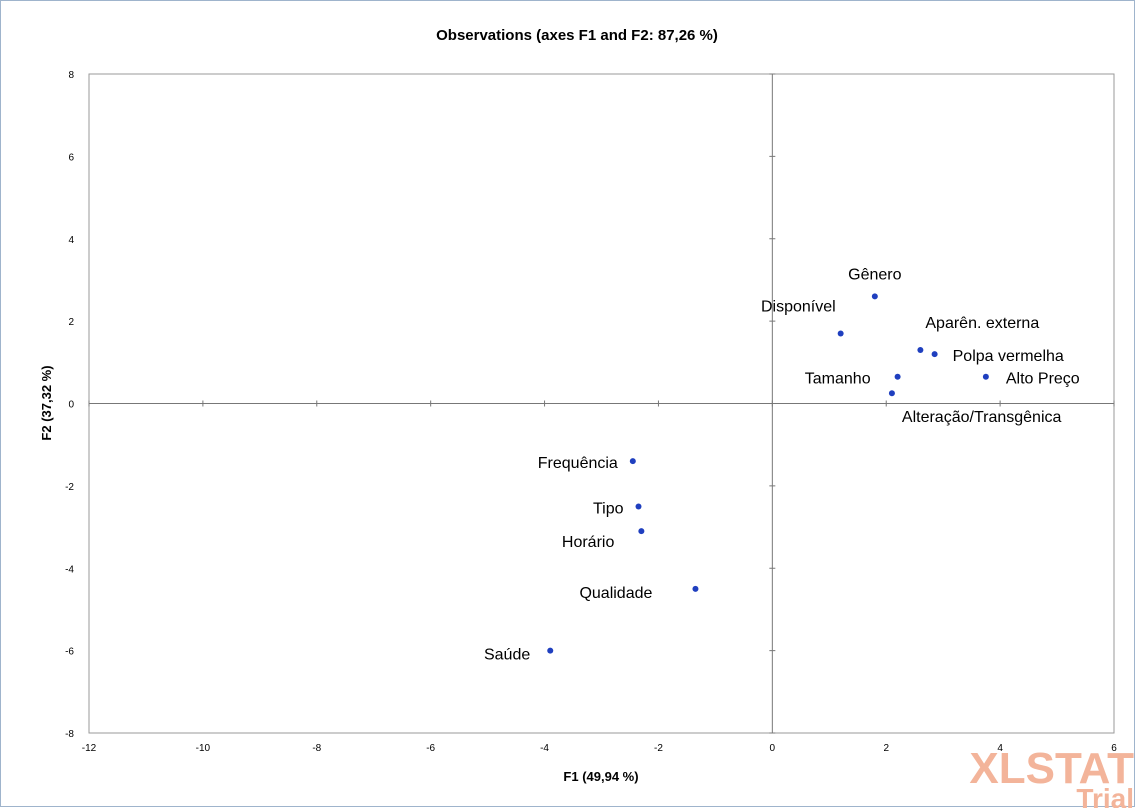 The height and width of the screenshot is (808, 1135). Describe the element at coordinates (798, 306) in the screenshot. I see `point-label: Disponível` at that location.